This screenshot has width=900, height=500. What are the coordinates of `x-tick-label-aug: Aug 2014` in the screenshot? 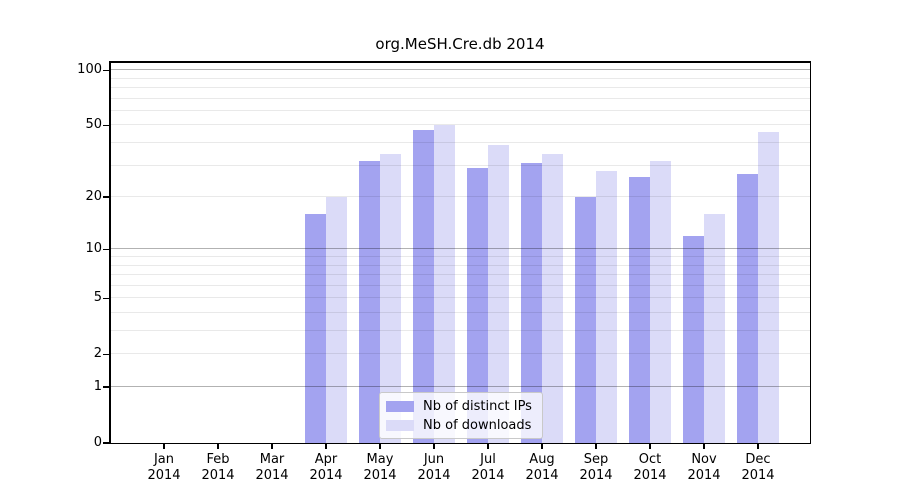 It's located at (542, 468).